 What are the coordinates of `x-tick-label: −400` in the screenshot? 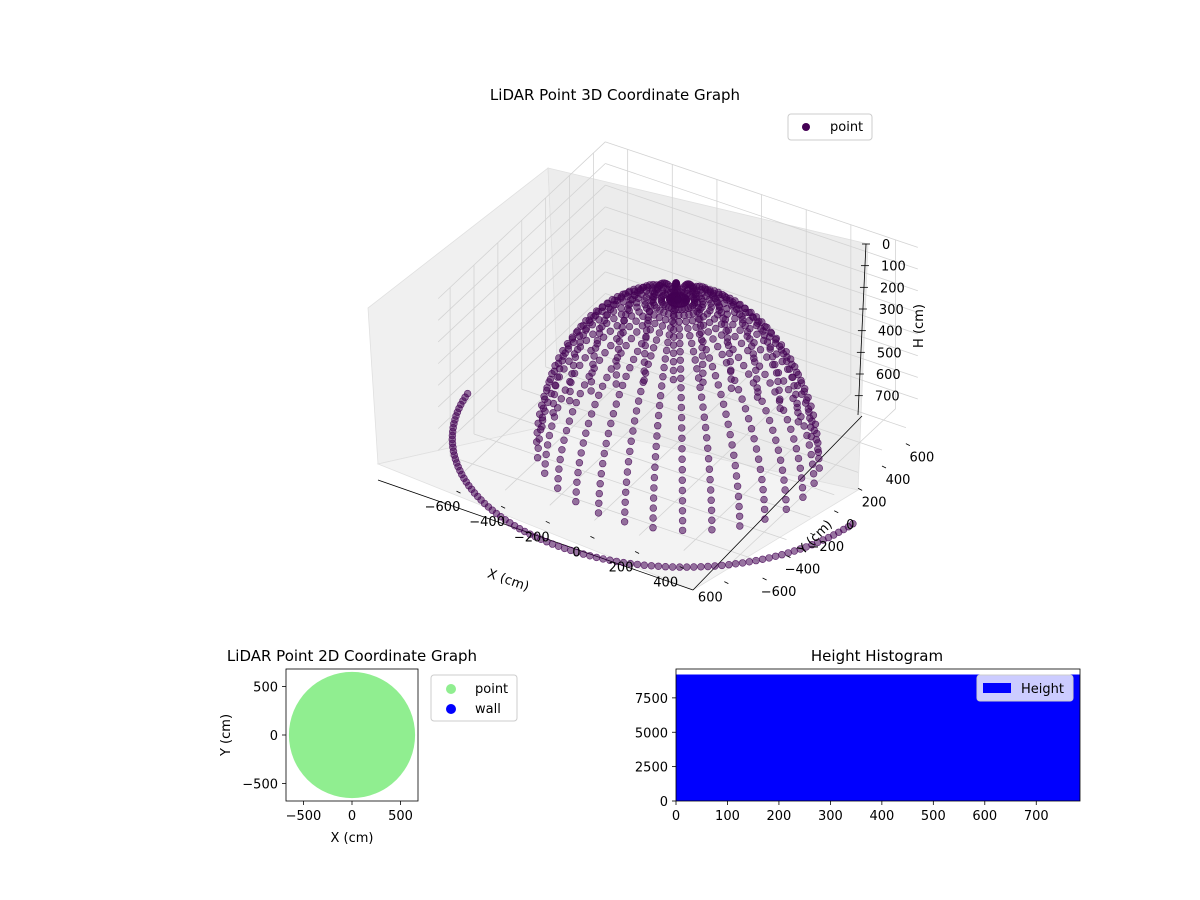 It's located at (487, 522).